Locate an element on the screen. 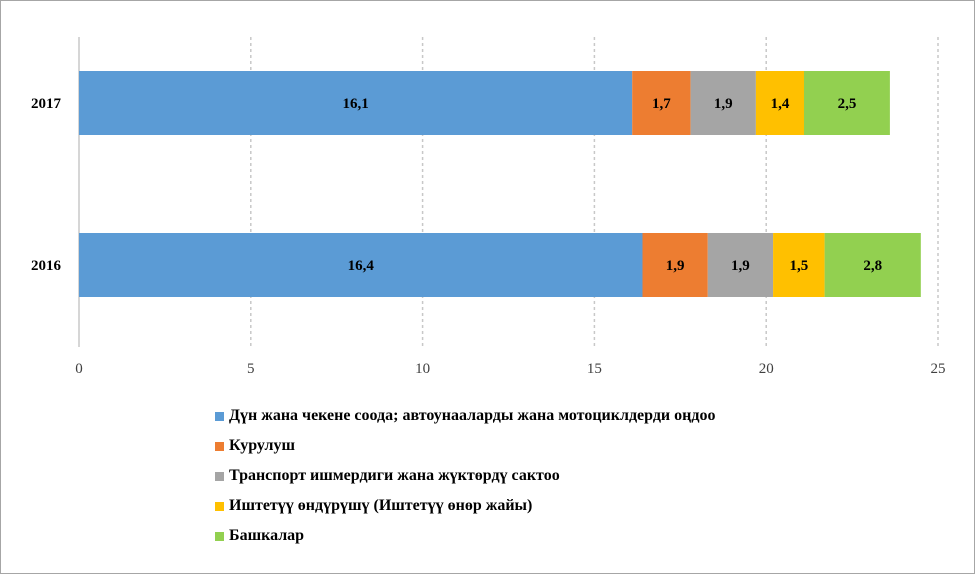 The width and height of the screenshot is (975, 574). data-label: 16,1 is located at coordinates (355, 104).